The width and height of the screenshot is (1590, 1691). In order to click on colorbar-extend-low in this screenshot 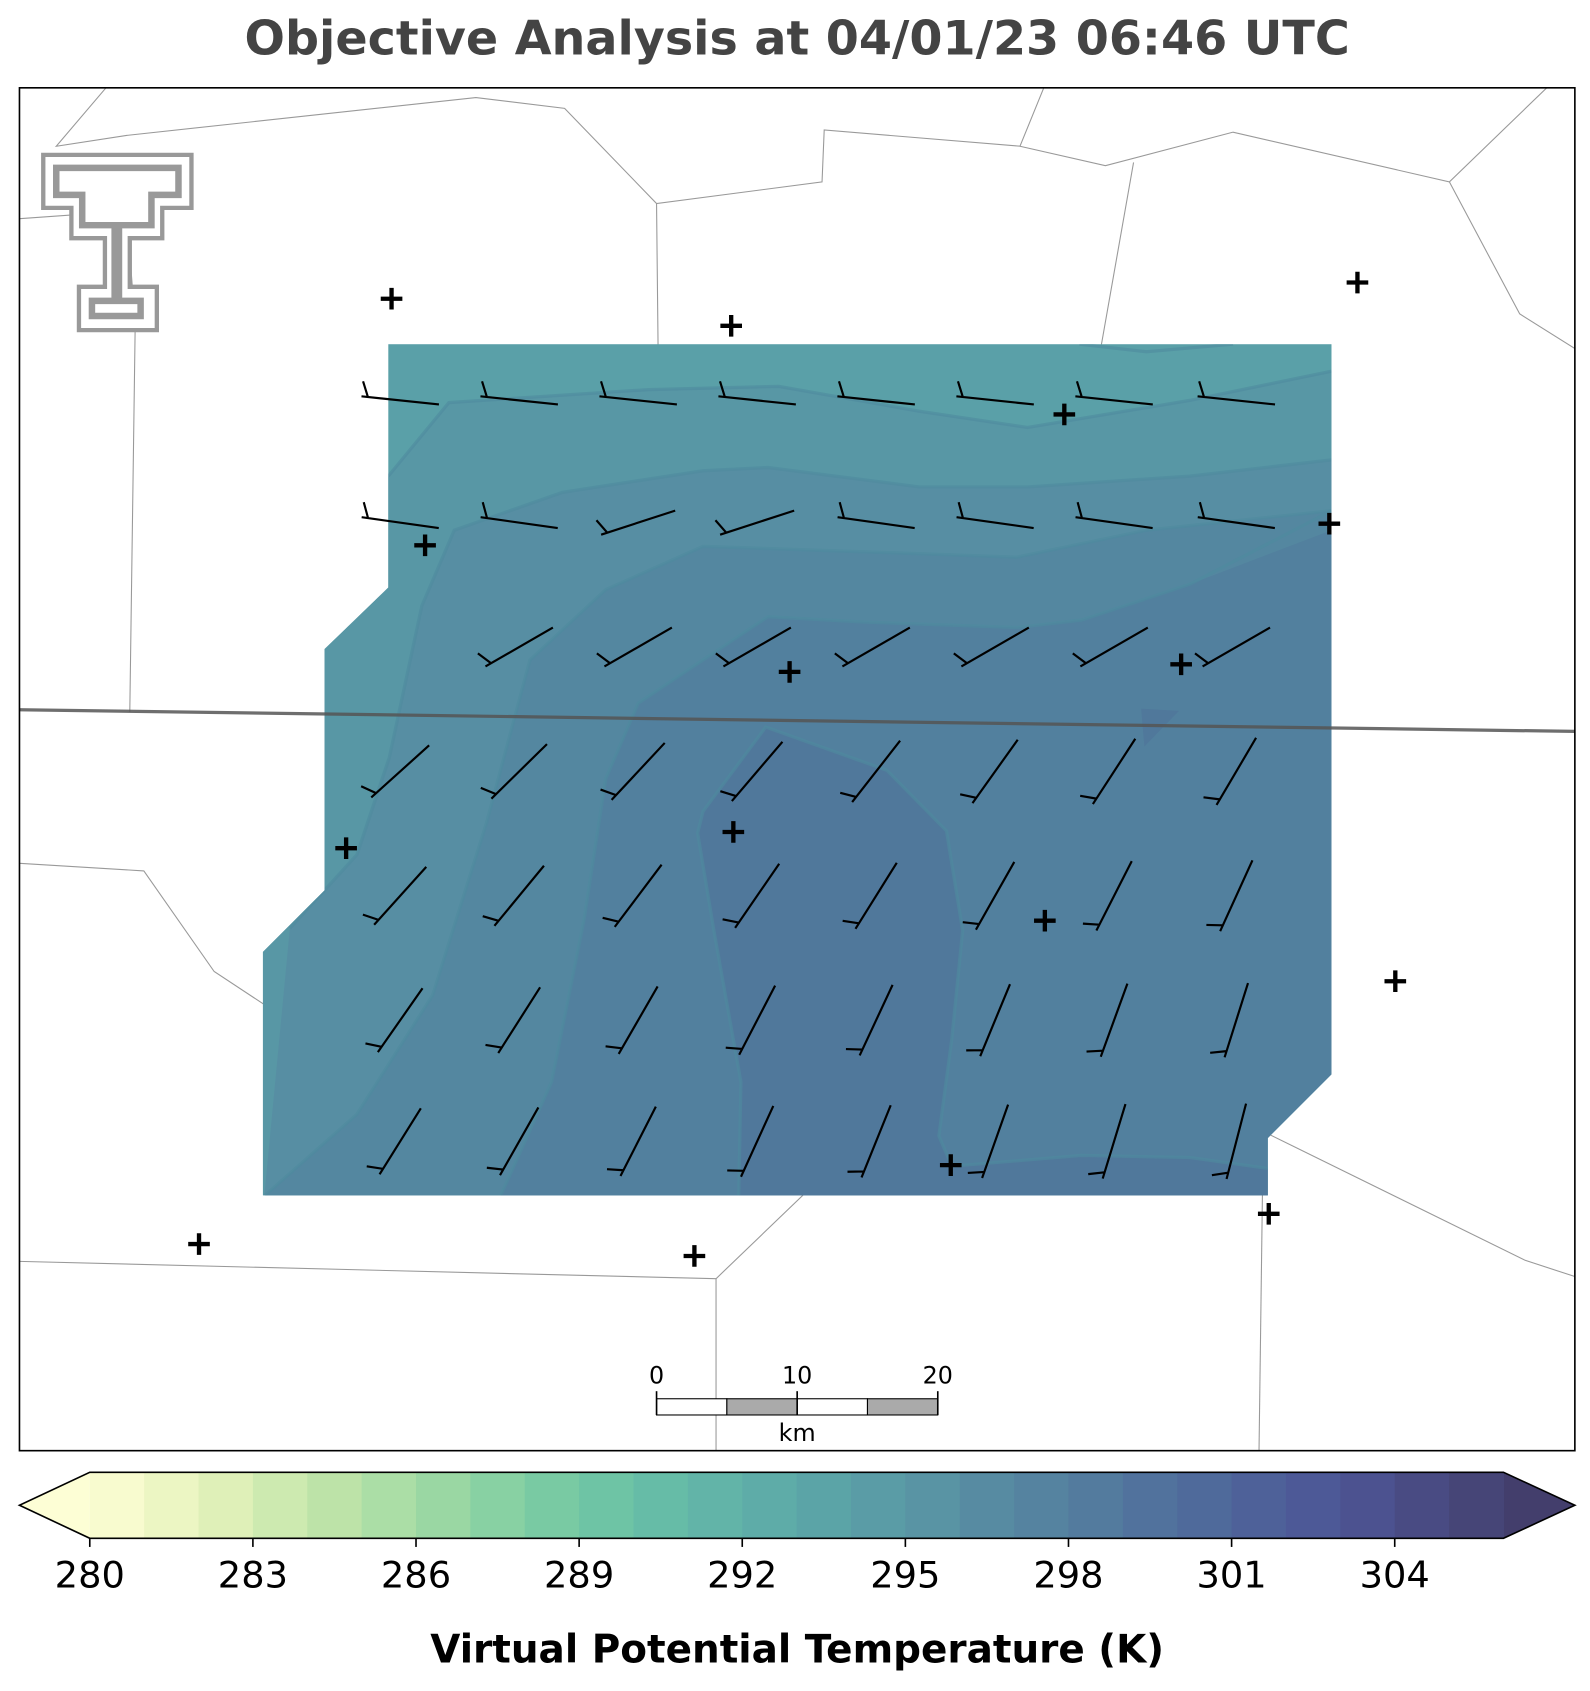, I will do `click(54, 1505)`.